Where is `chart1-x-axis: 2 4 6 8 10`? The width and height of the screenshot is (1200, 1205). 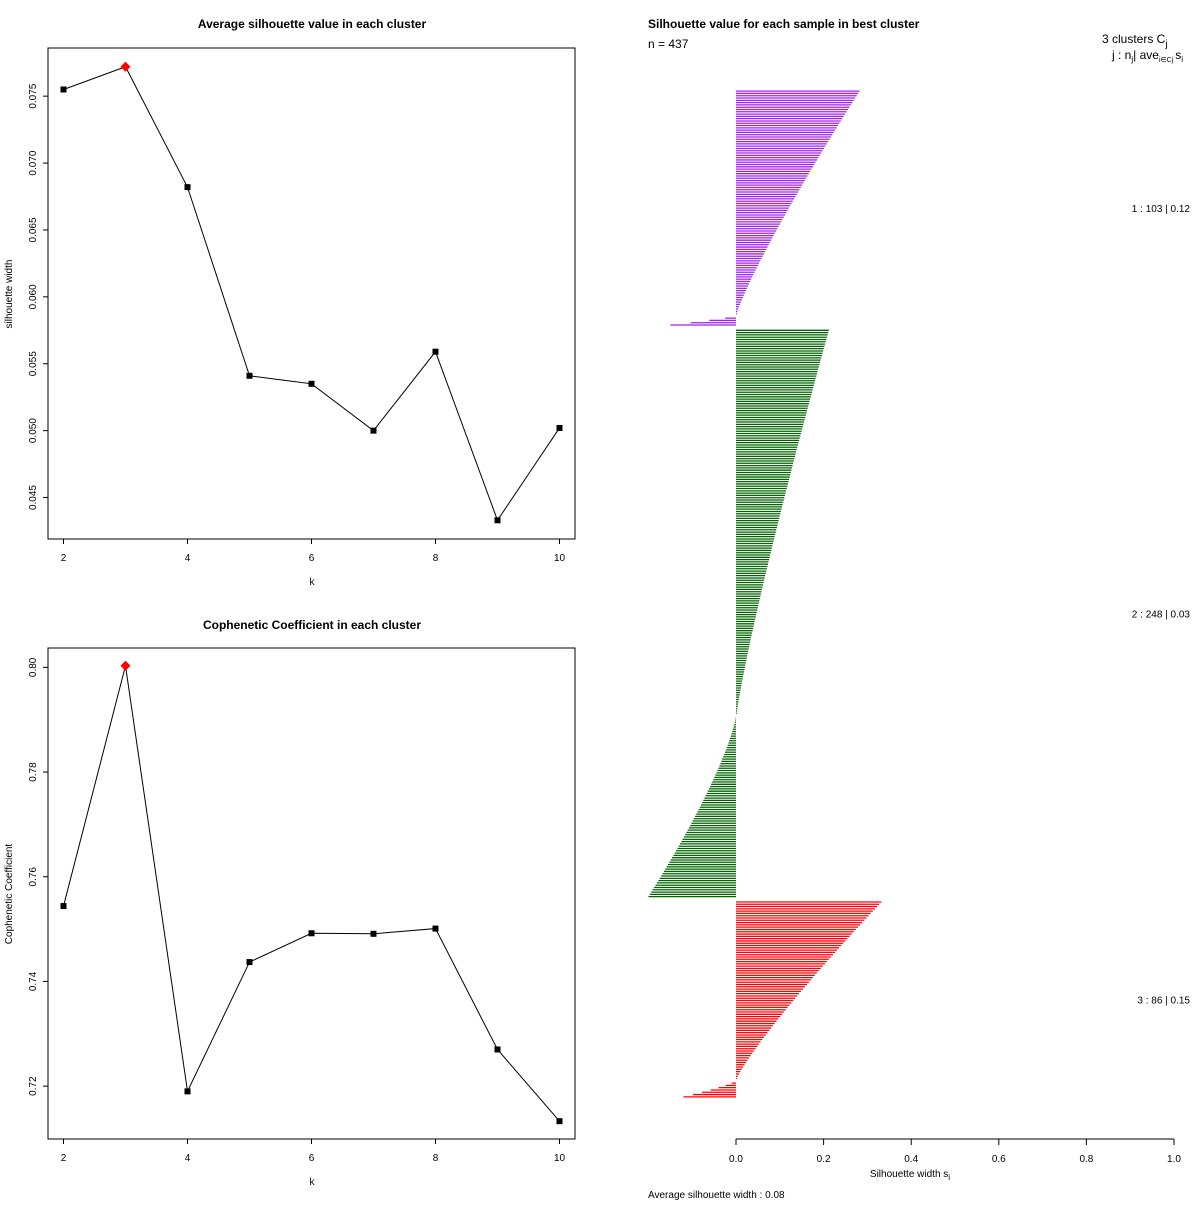
chart1-x-axis: 2 4 6 8 10 is located at coordinates (313, 551).